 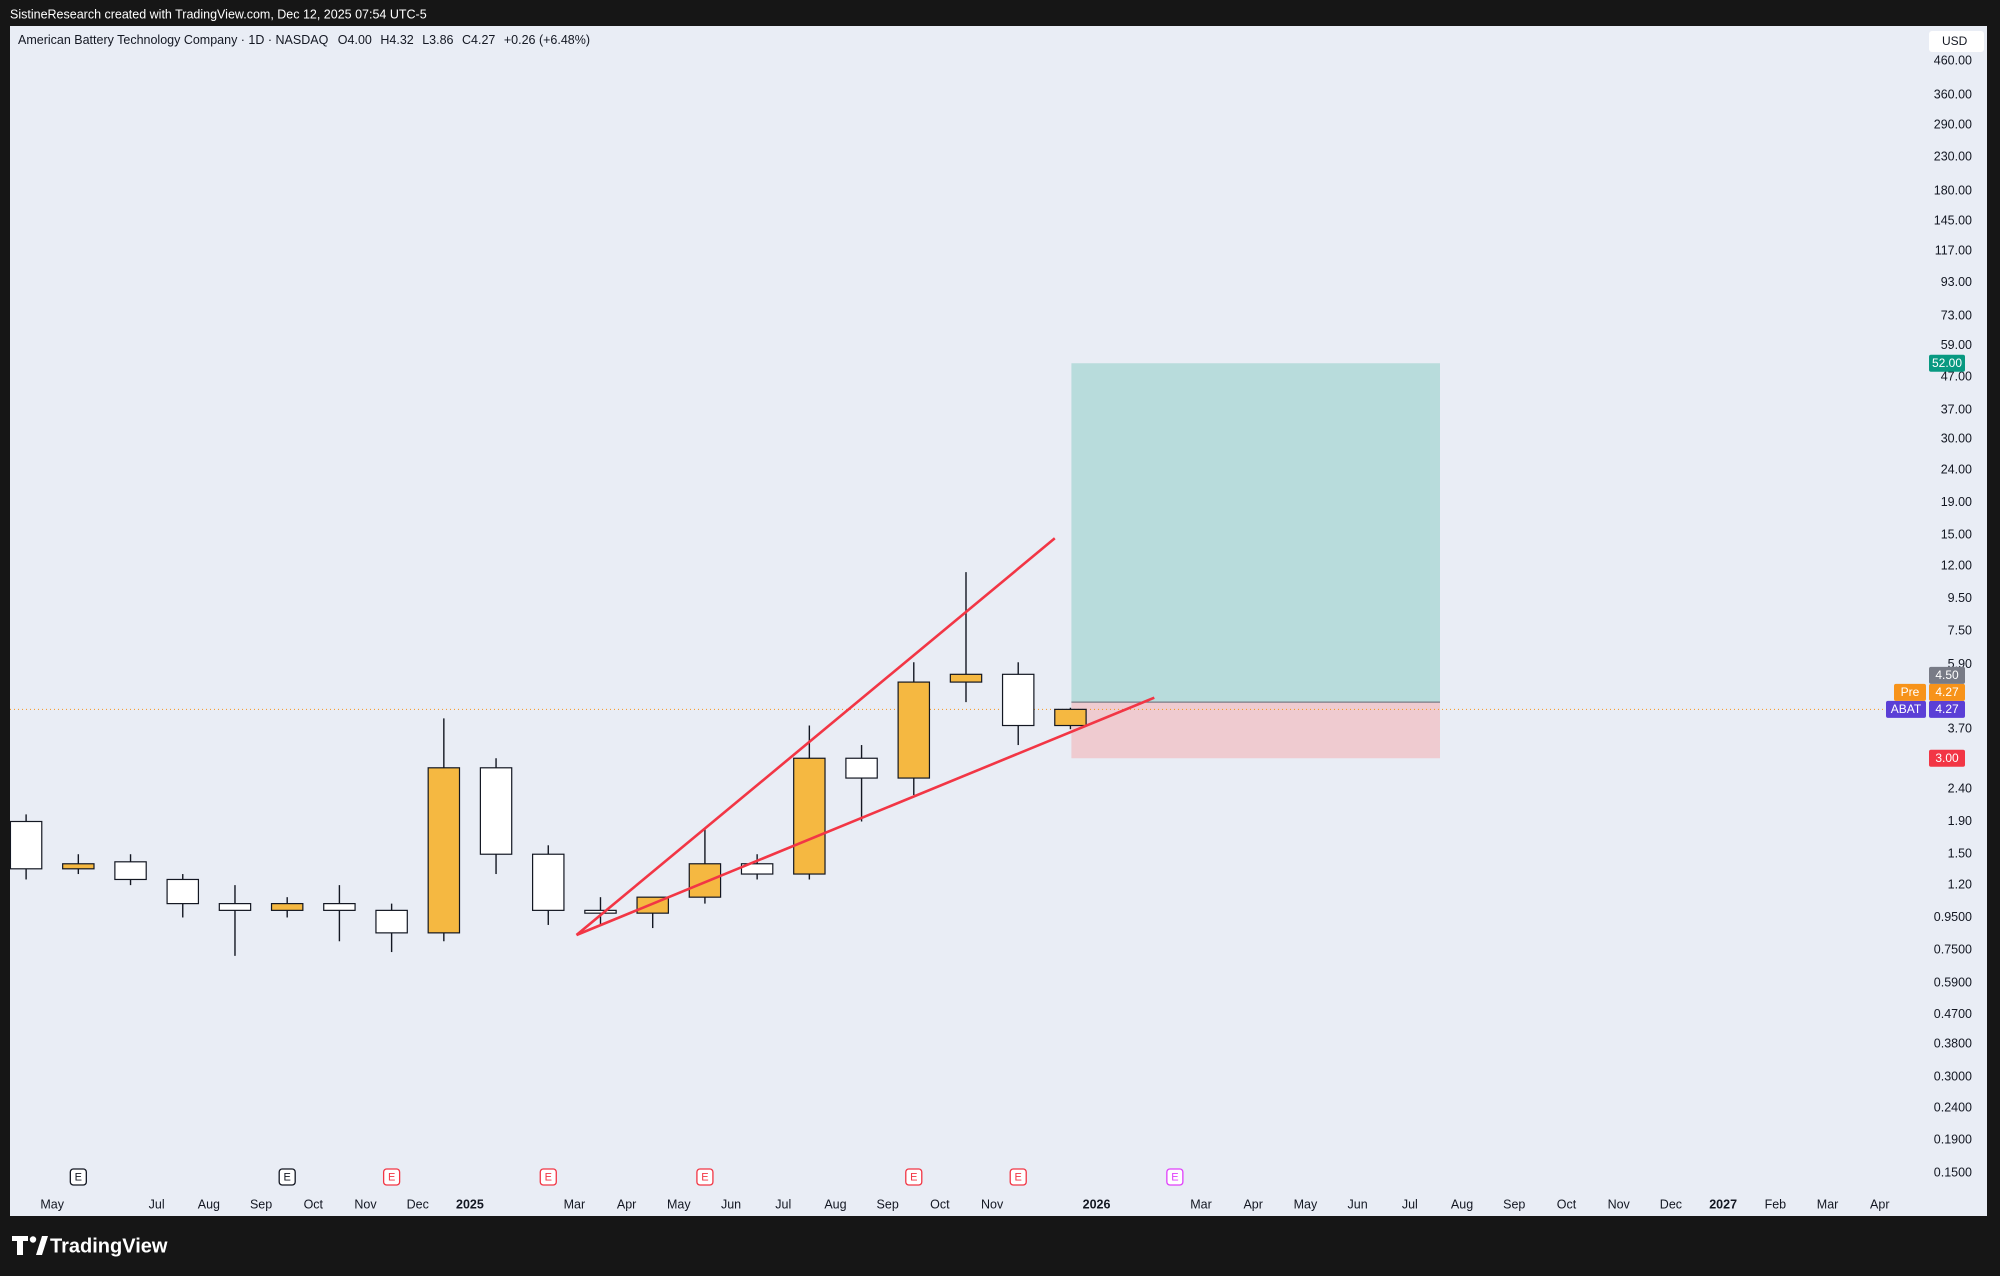 I want to click on y-tick-label: 12.00, so click(x=1956, y=566).